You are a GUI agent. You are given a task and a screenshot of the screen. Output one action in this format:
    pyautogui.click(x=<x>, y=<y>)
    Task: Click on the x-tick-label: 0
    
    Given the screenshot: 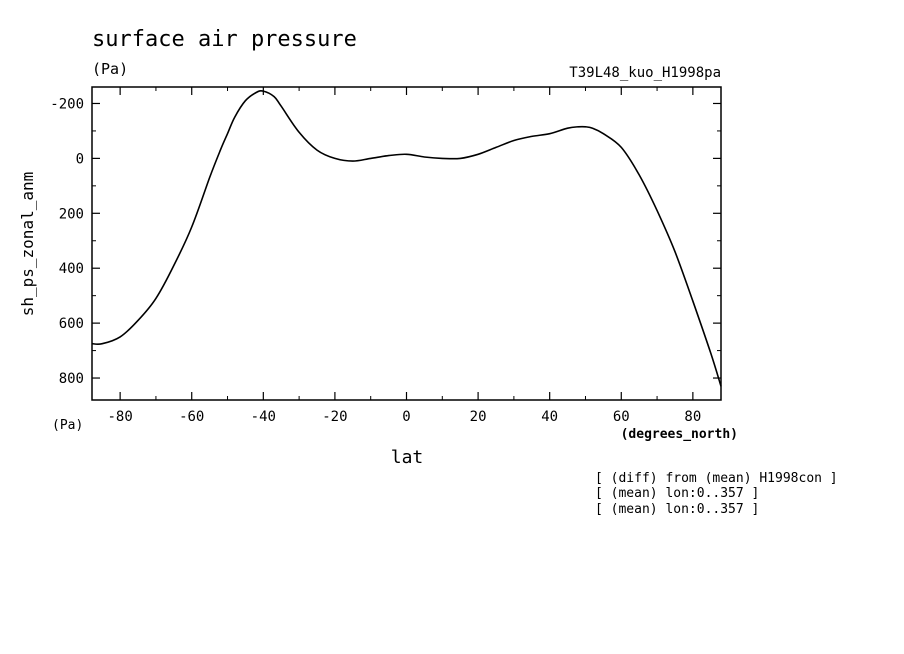 What is the action you would take?
    pyautogui.click(x=406, y=417)
    